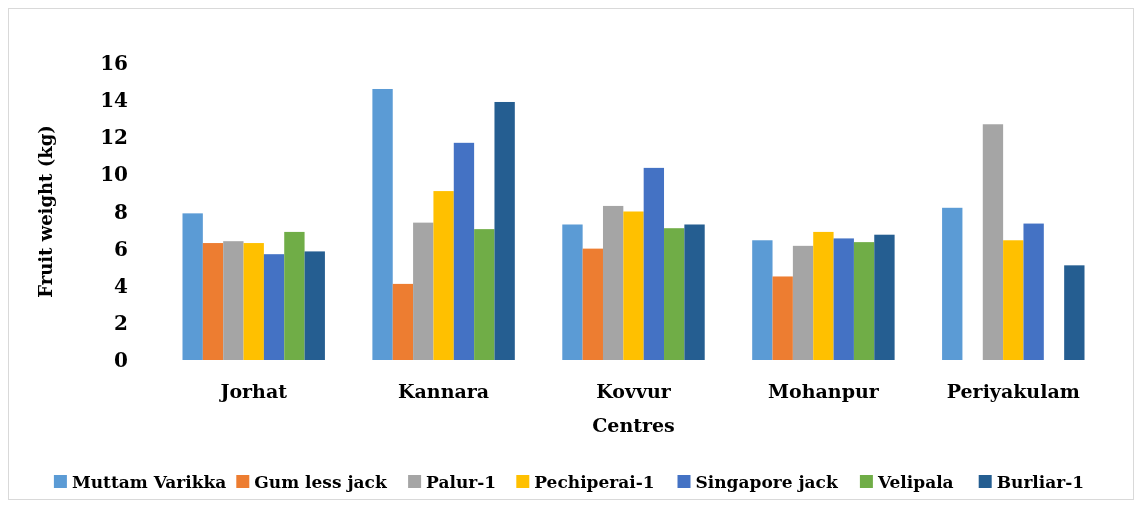 The height and width of the screenshot is (508, 1142). Describe the element at coordinates (1013, 391) in the screenshot. I see `x-tick-label: Periyakulam` at that location.